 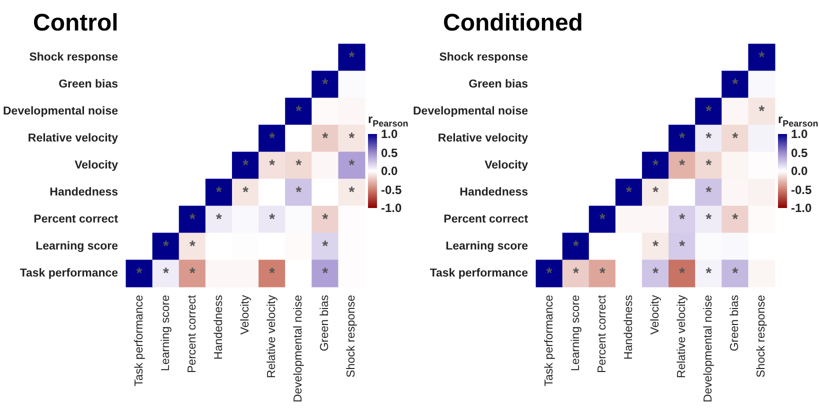 I want to click on y-tick-label: Handedness, so click(x=84, y=192).